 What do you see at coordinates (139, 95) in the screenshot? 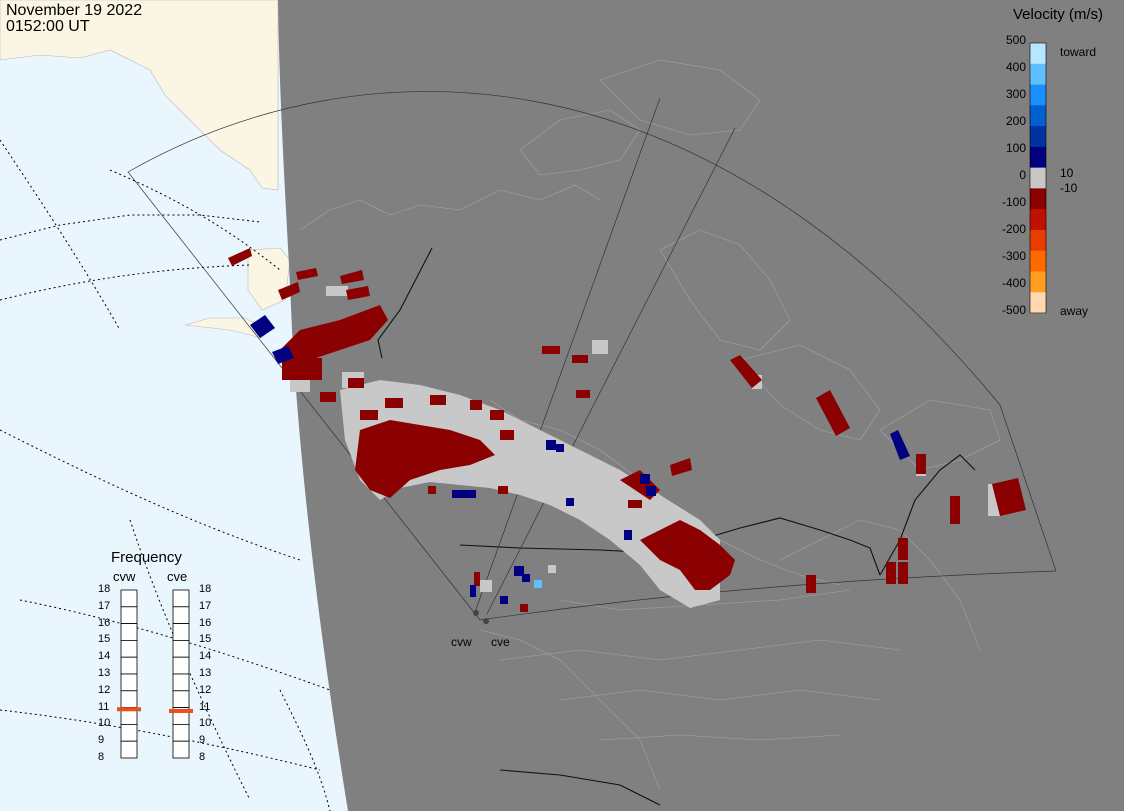
I see `daylight-land` at bounding box center [139, 95].